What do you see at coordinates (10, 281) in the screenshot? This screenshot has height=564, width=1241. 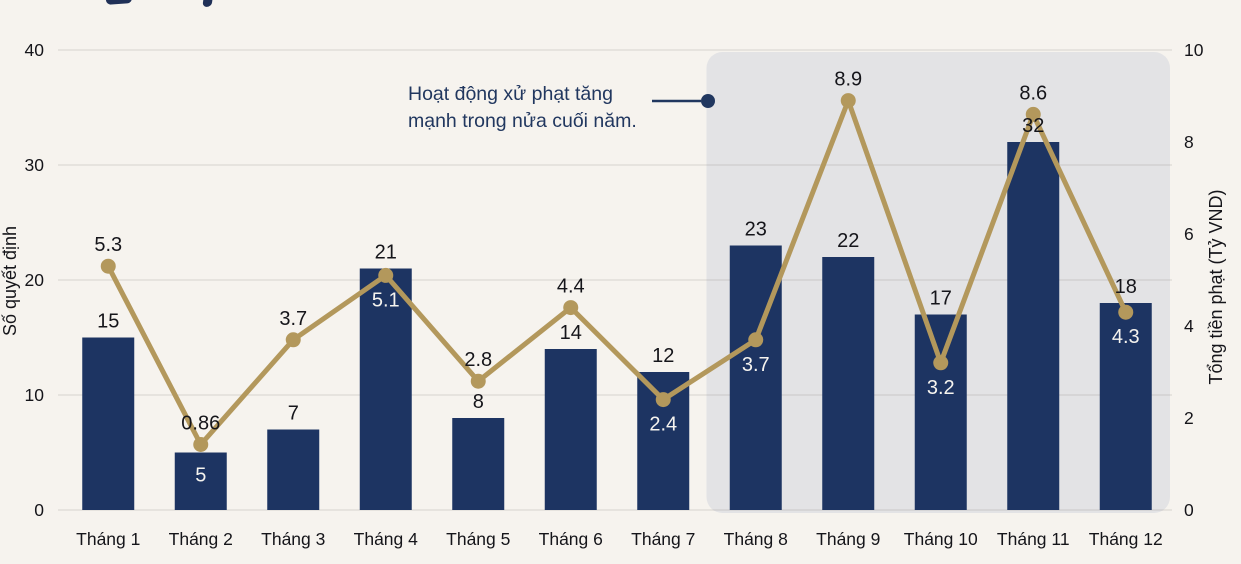 I see `left-axis-title: Số quyết định` at bounding box center [10, 281].